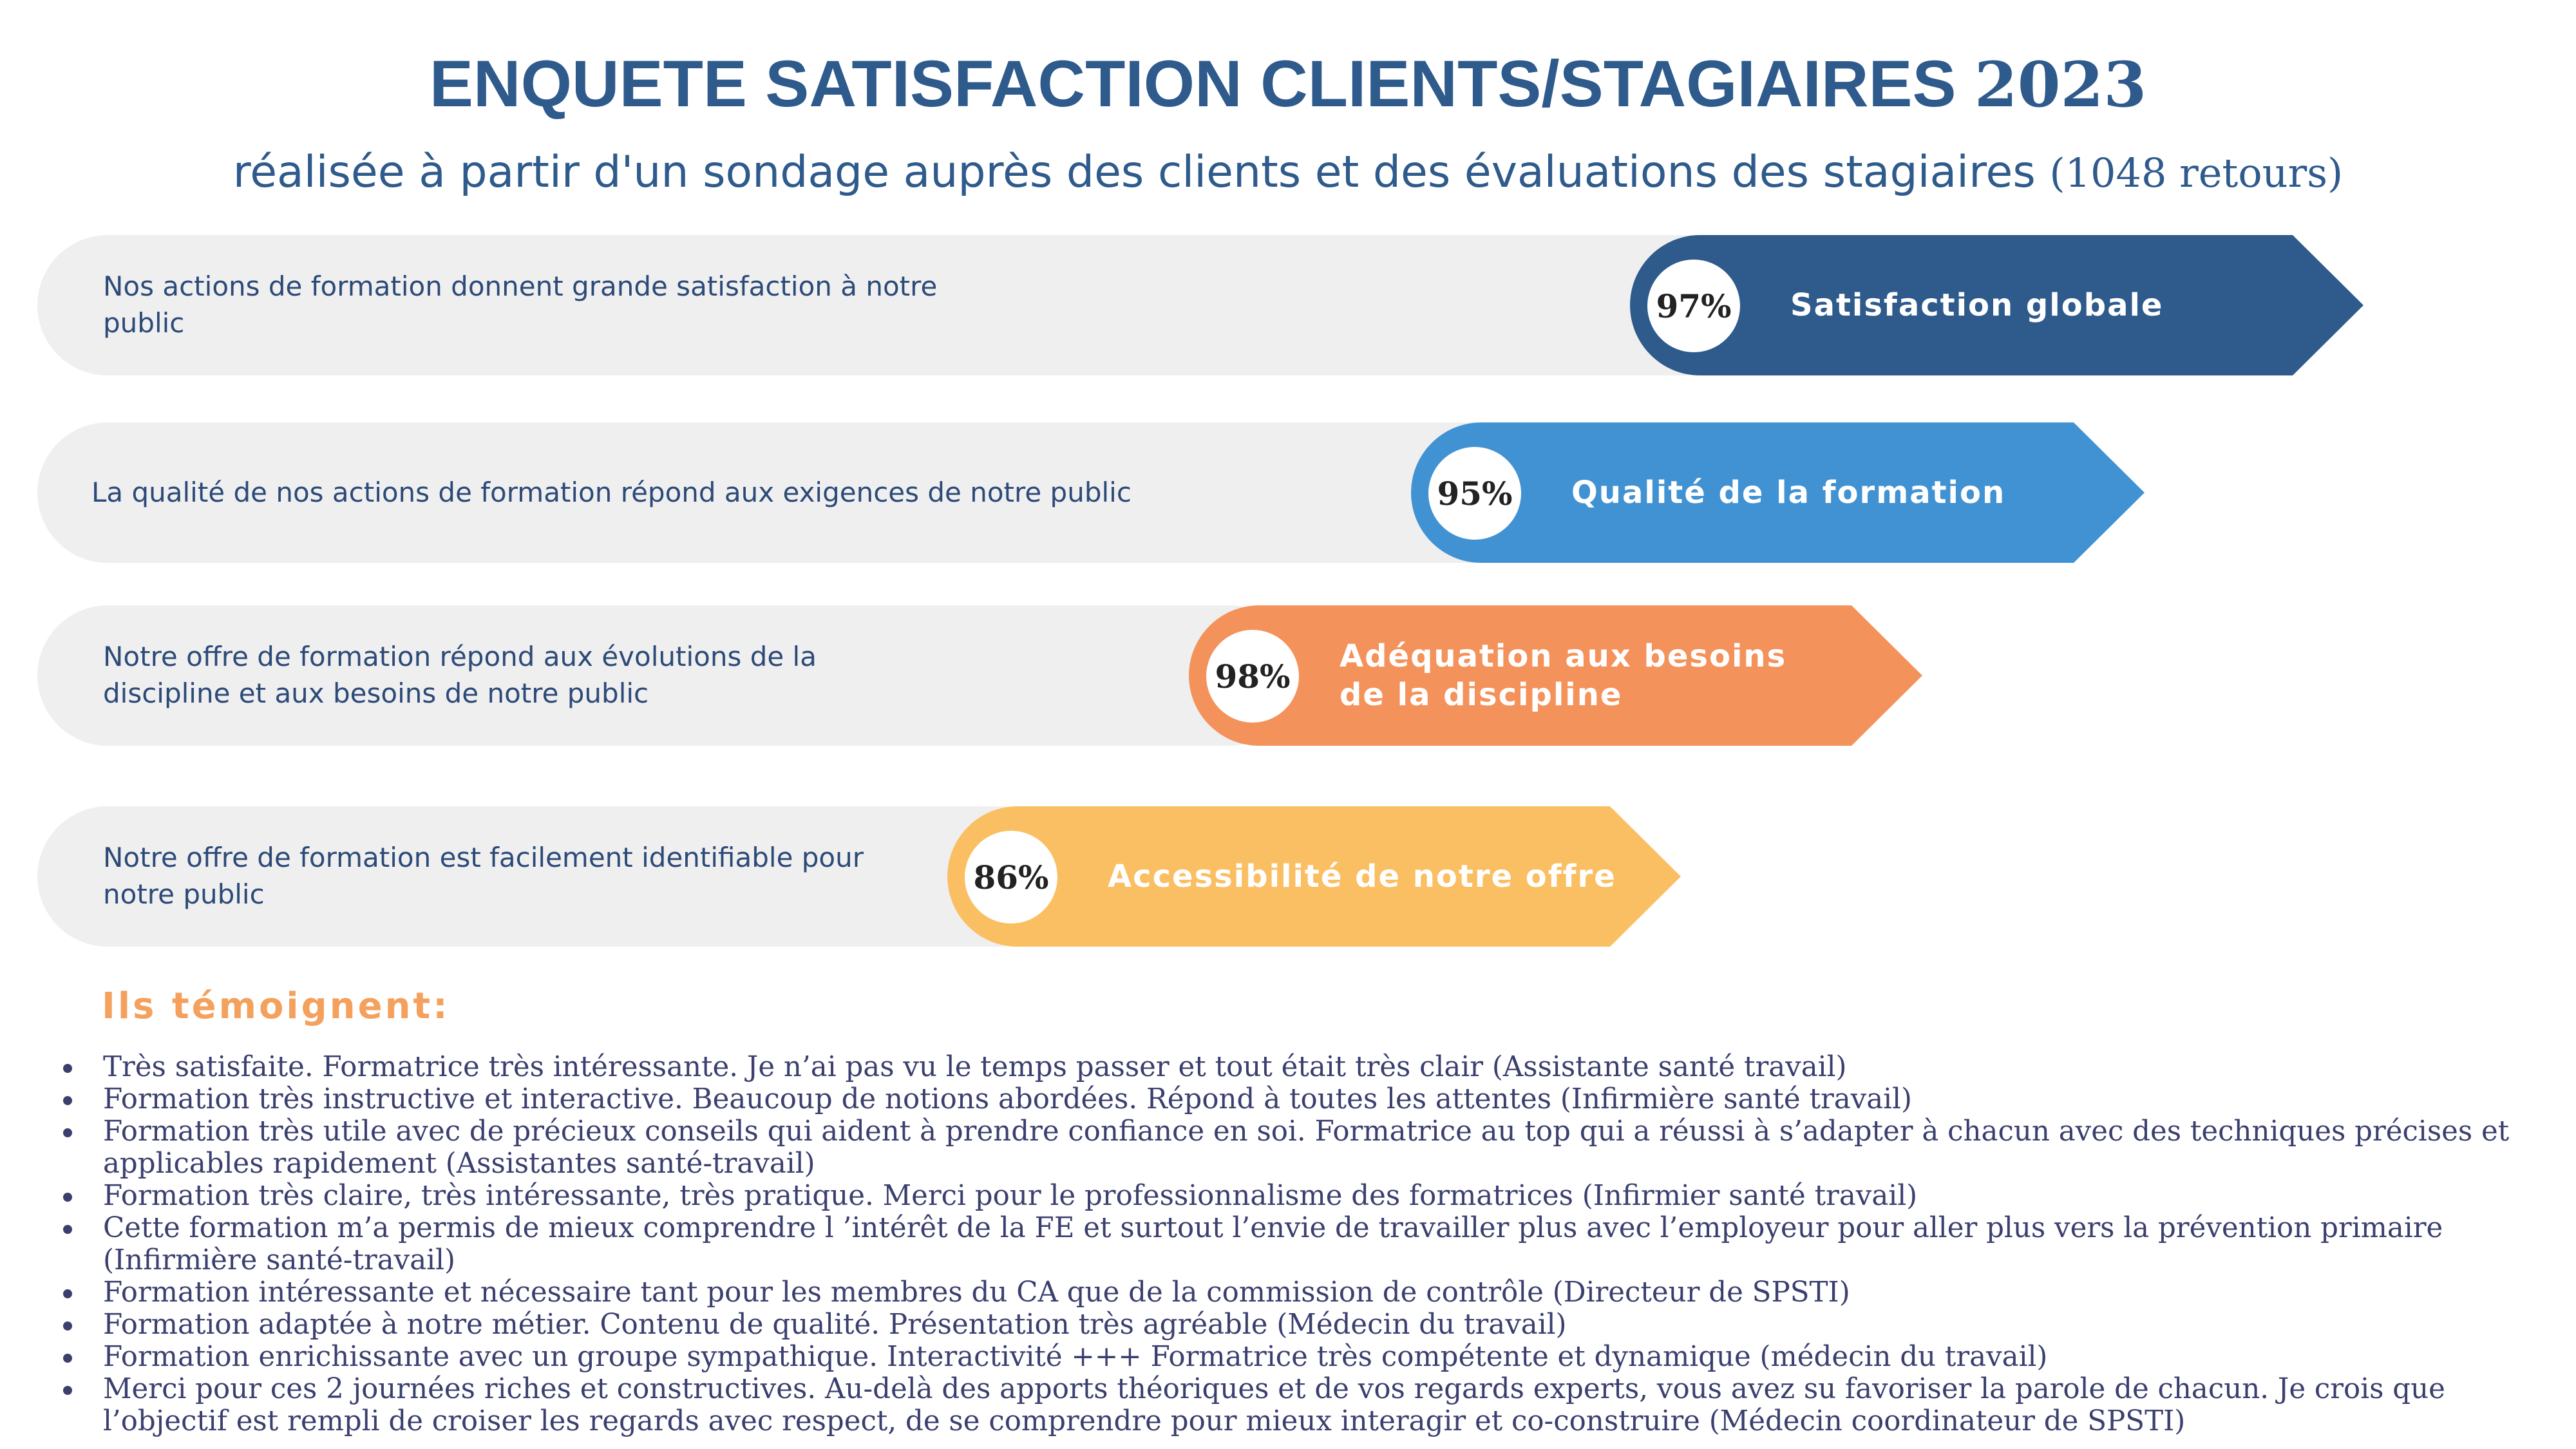 This screenshot has height=1449, width=2576. Describe the element at coordinates (1011, 877) in the screenshot. I see `percent-circle: 86%` at that location.